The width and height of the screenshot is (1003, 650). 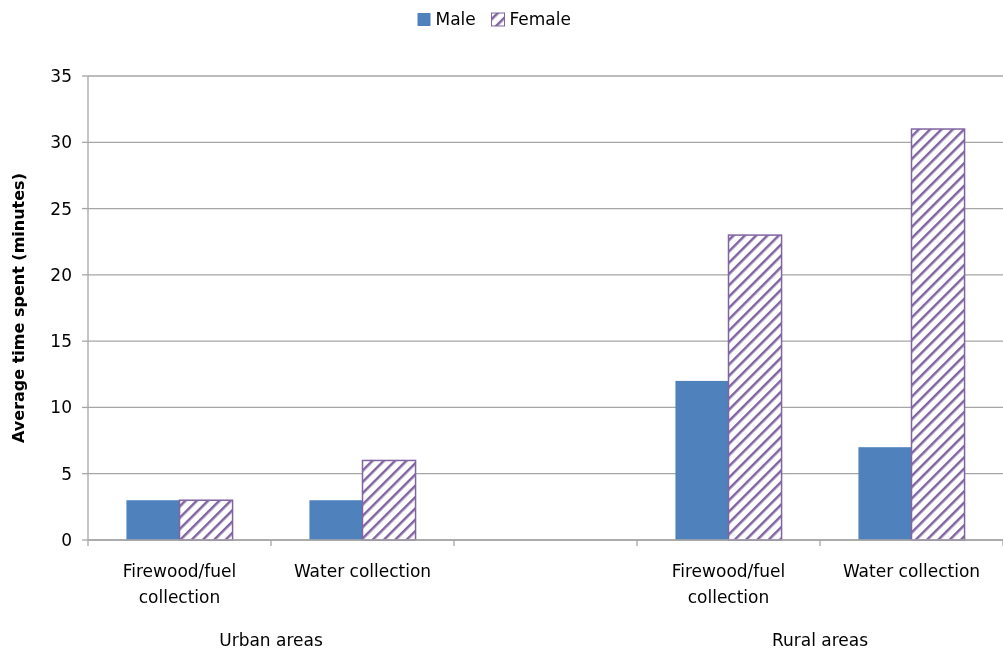 I want to click on y-tick-label: 5, so click(x=66, y=473).